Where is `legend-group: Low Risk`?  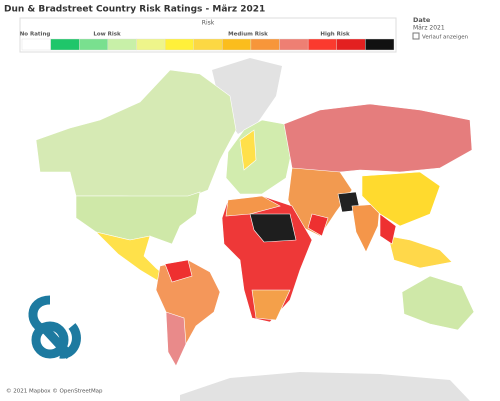
legend-group: Low Risk is located at coordinates (107, 35).